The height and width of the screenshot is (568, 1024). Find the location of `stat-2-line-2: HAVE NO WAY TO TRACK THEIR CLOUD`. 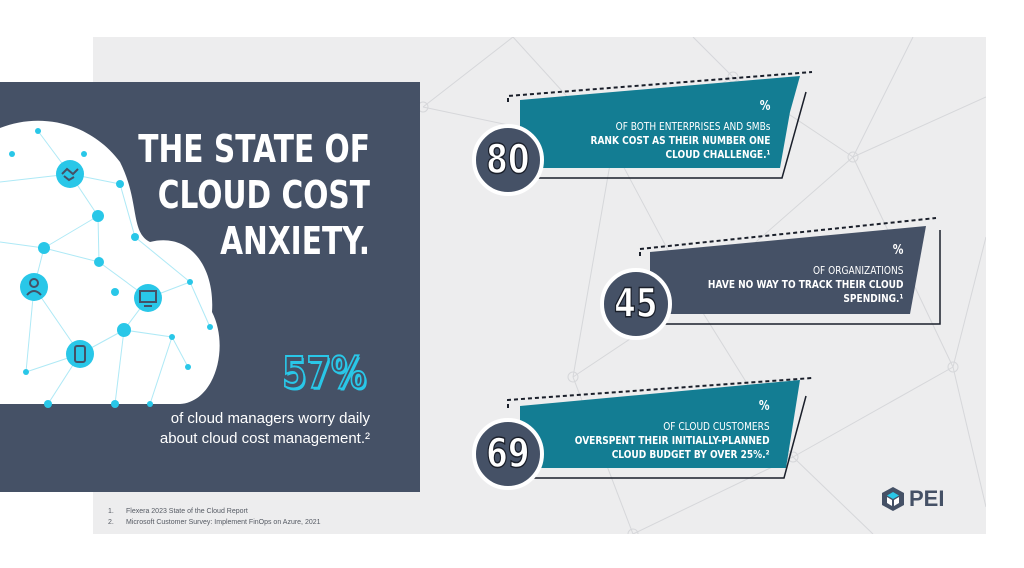

stat-2-line-2: HAVE NO WAY TO TRACK THEIR CLOUD is located at coordinates (805, 284).